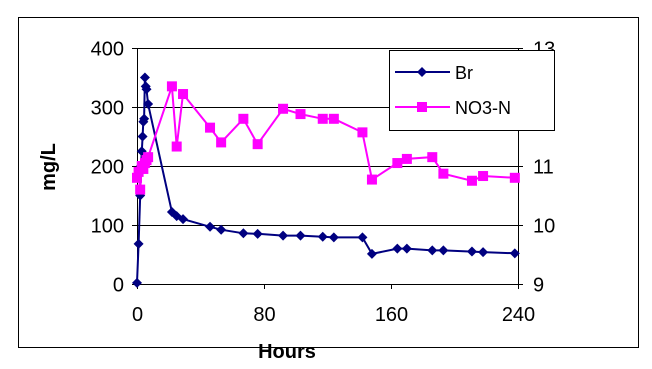 The image size is (652, 369). I want to click on x-tick-80: 80, so click(264, 315).